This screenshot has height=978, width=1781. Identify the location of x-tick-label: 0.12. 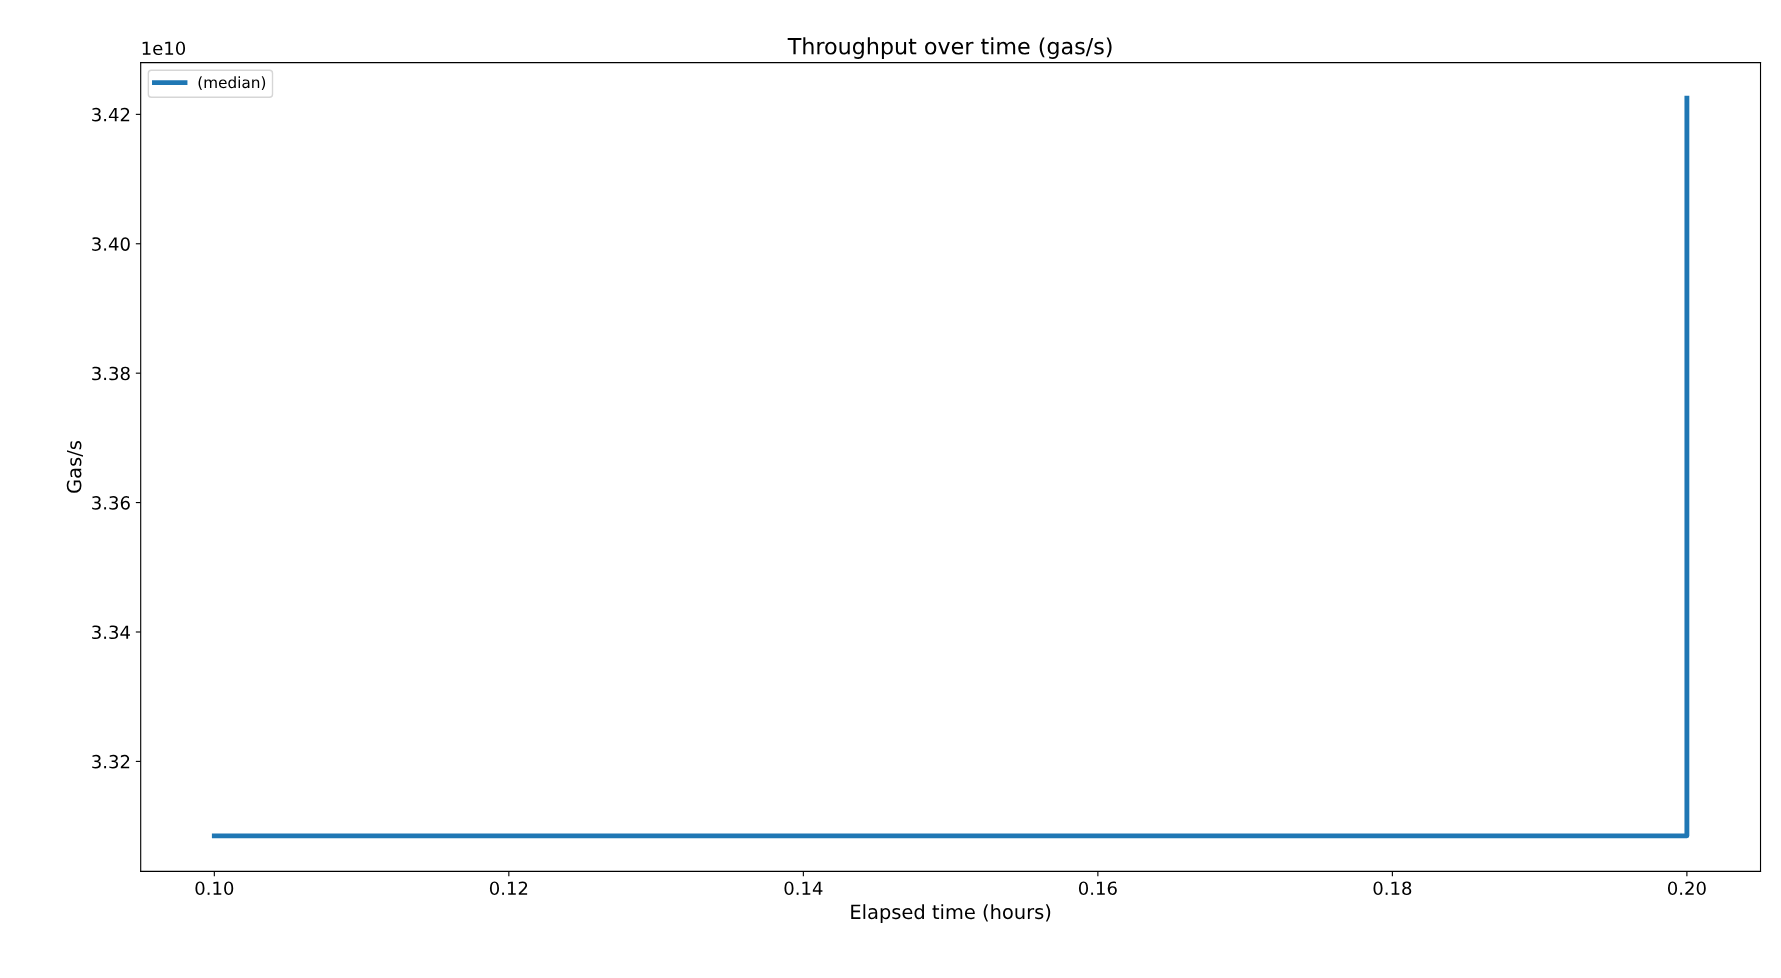
(508, 888).